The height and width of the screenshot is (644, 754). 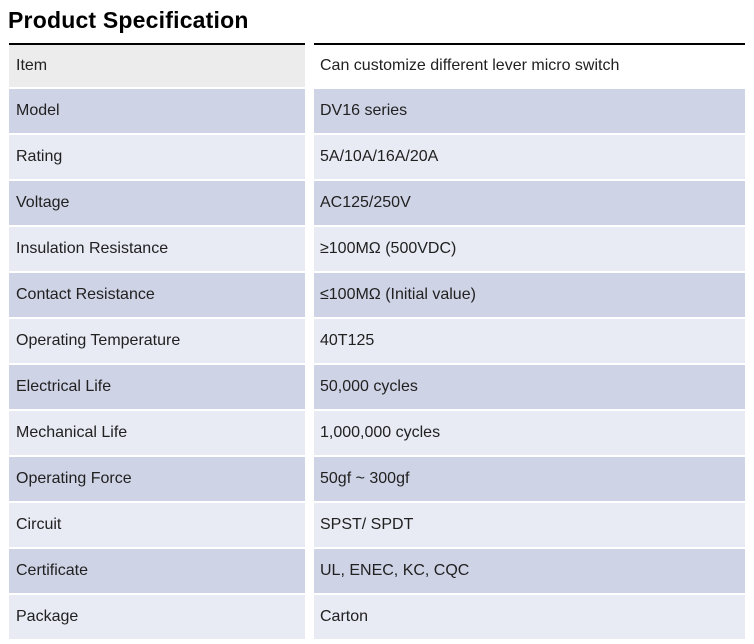 I want to click on spec-value-cell: 50,000 cycles, so click(x=529, y=387).